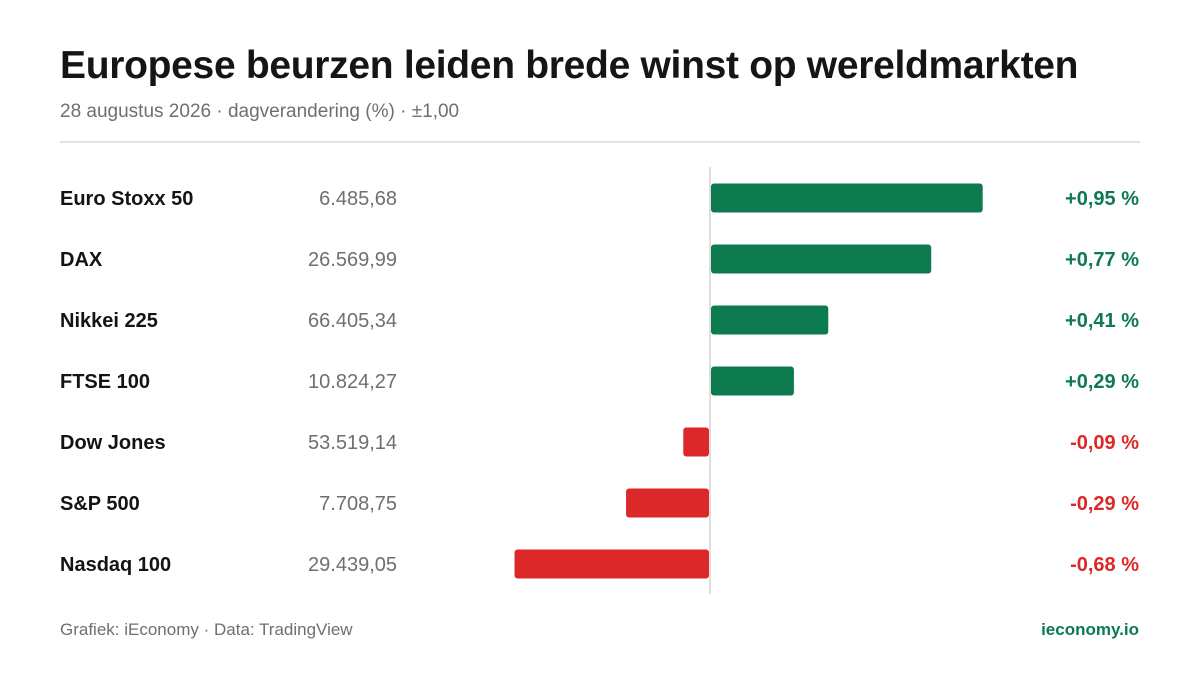 Image resolution: width=1200 pixels, height=675 pixels. What do you see at coordinates (126, 199) in the screenshot?
I see `category-label: Euro Stoxx 50` at bounding box center [126, 199].